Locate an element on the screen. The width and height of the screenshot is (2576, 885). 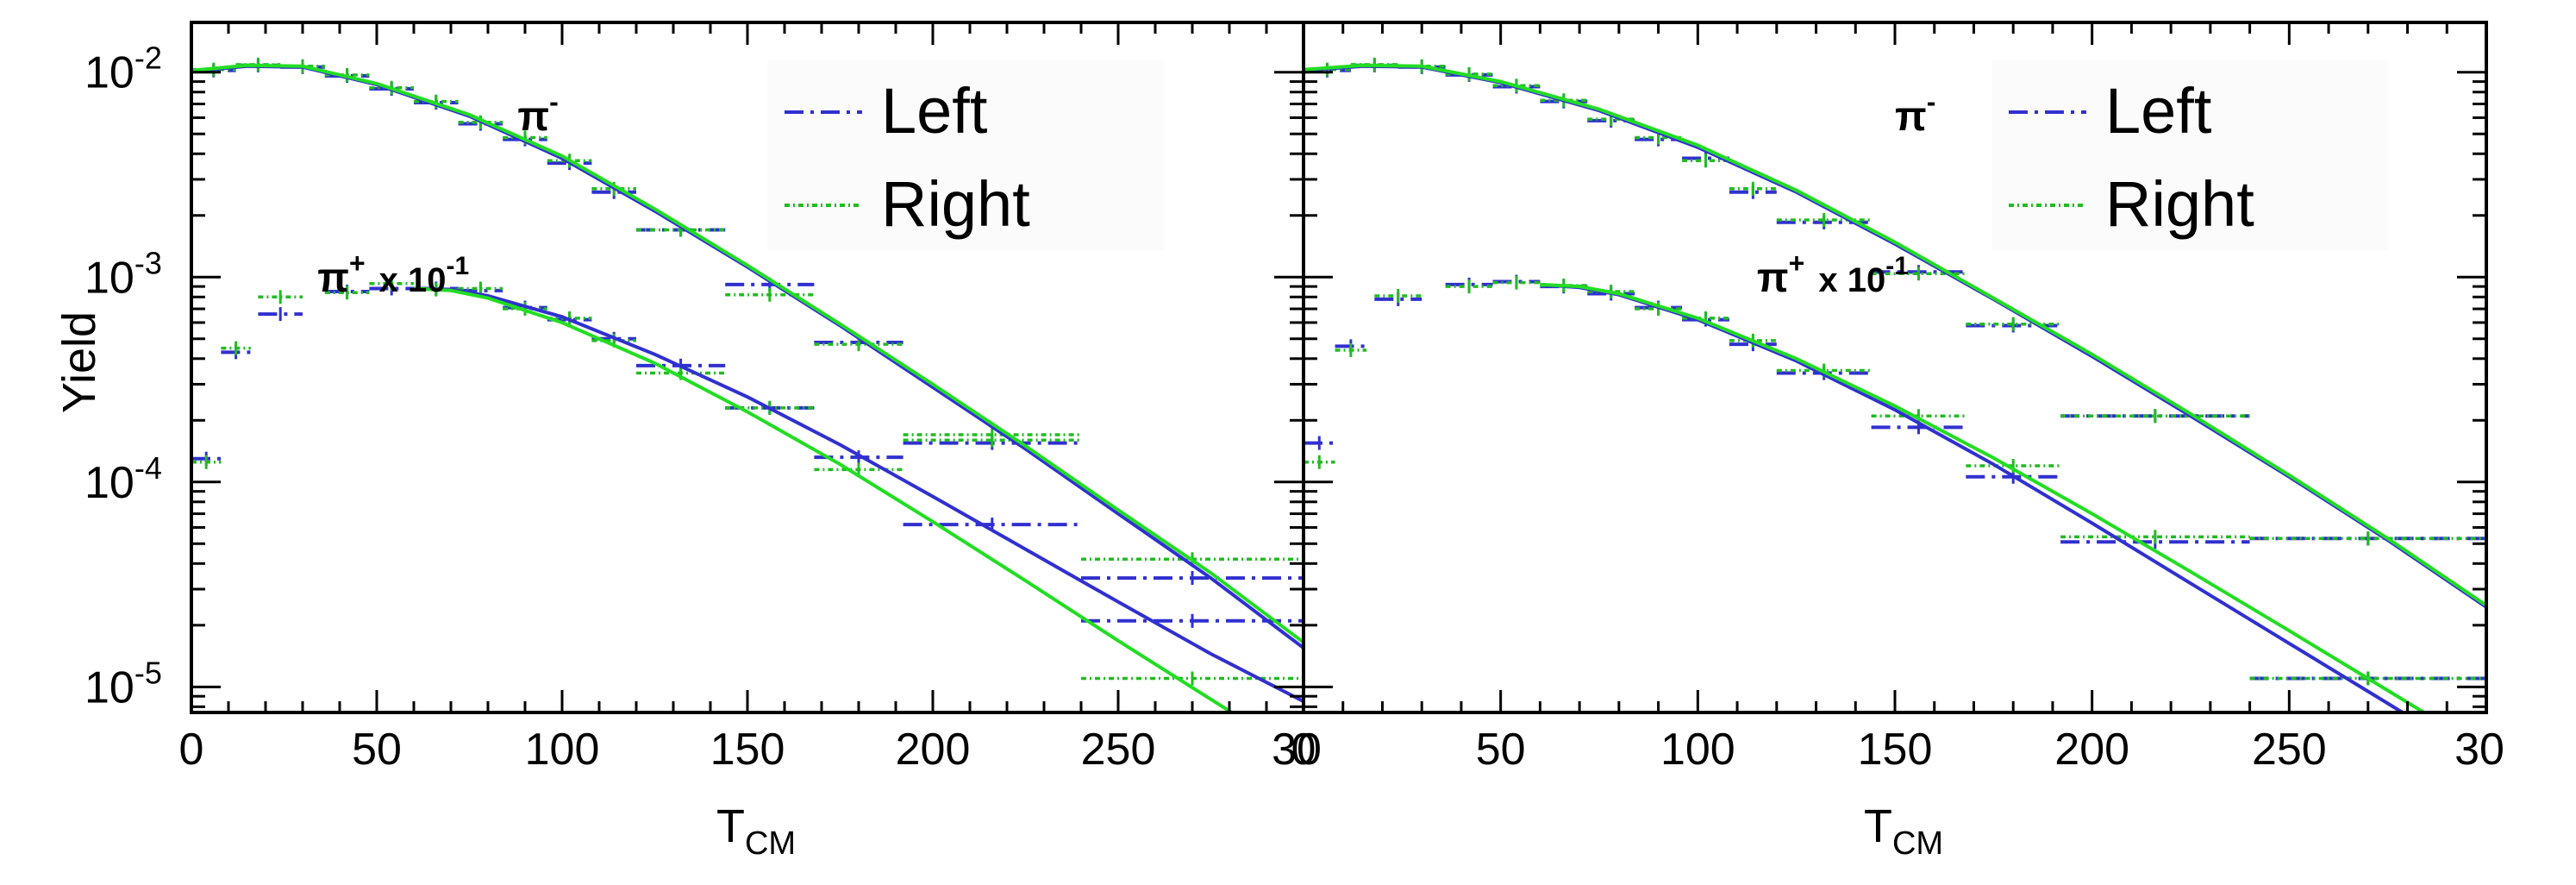
left-annotation-pi-minus: π- is located at coordinates (537, 113).